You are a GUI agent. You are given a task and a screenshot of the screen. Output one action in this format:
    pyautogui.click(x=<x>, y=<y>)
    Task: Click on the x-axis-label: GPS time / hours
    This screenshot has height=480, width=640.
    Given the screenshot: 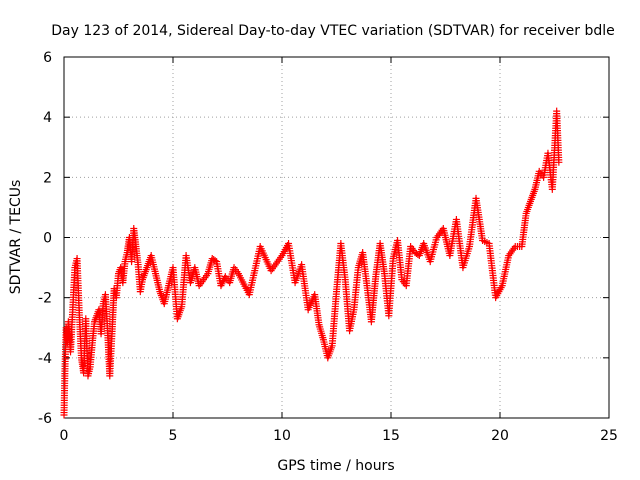 What is the action you would take?
    pyautogui.click(x=335, y=466)
    